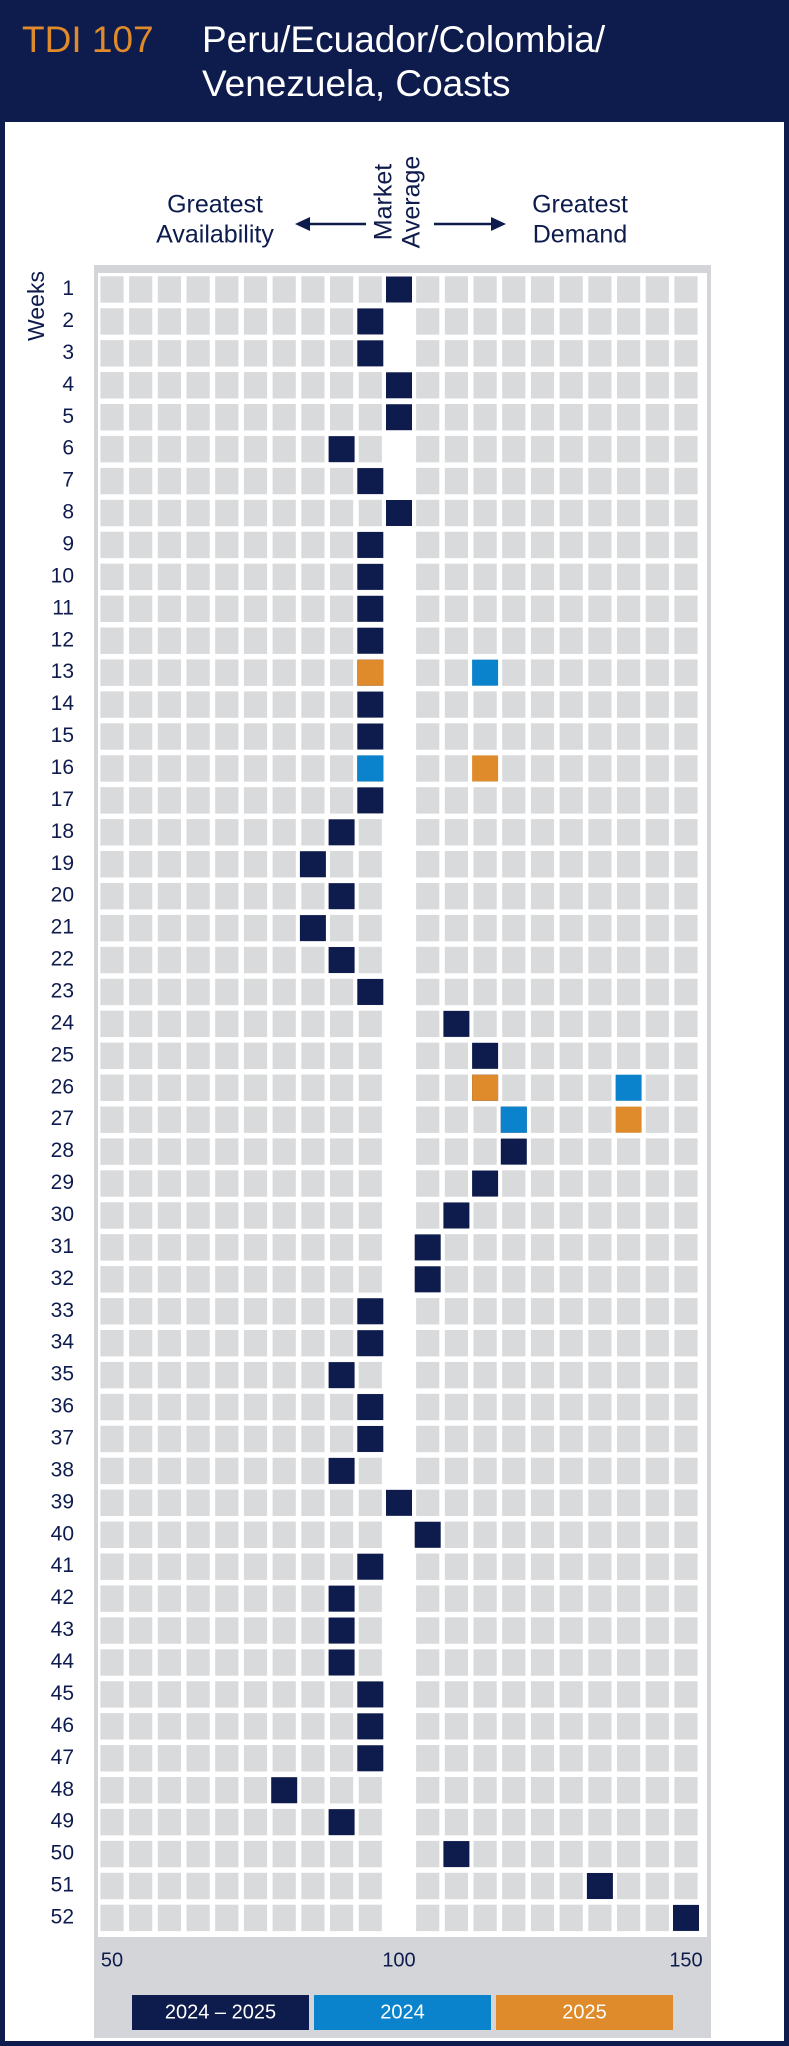 Image resolution: width=789 pixels, height=2046 pixels. I want to click on y-tick-label: 1, so click(68, 288).